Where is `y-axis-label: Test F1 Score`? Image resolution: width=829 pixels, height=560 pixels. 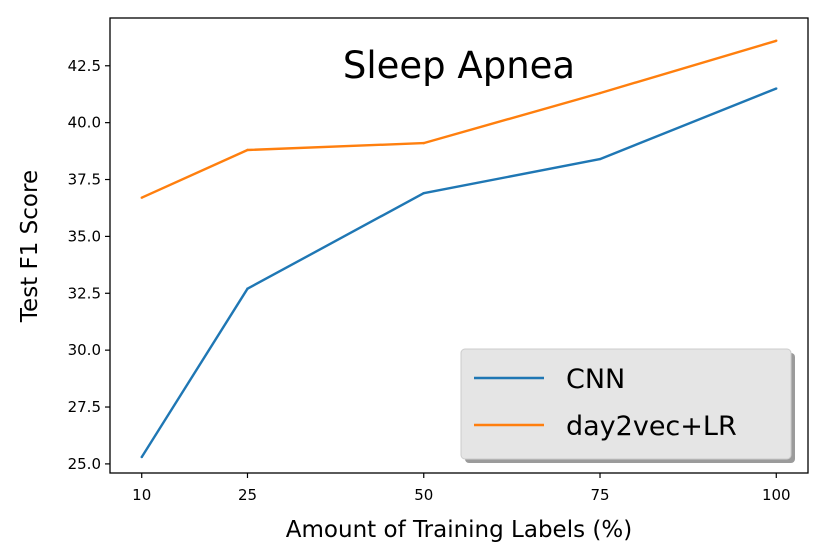
y-axis-label: Test F1 Score is located at coordinates (30, 246).